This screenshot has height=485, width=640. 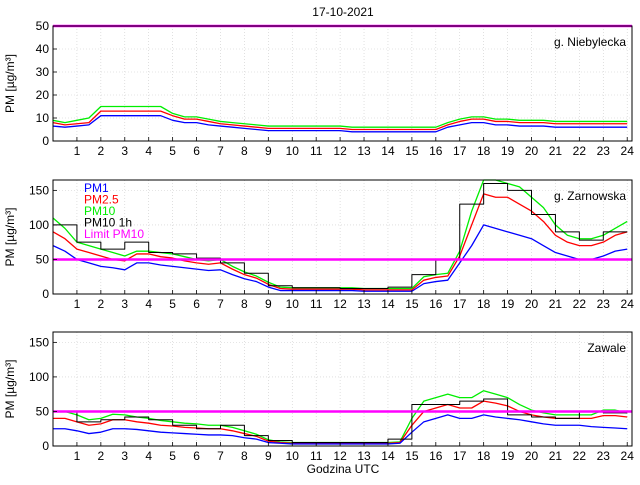 What do you see at coordinates (96, 188) in the screenshot?
I see `legend-entry: PM1` at bounding box center [96, 188].